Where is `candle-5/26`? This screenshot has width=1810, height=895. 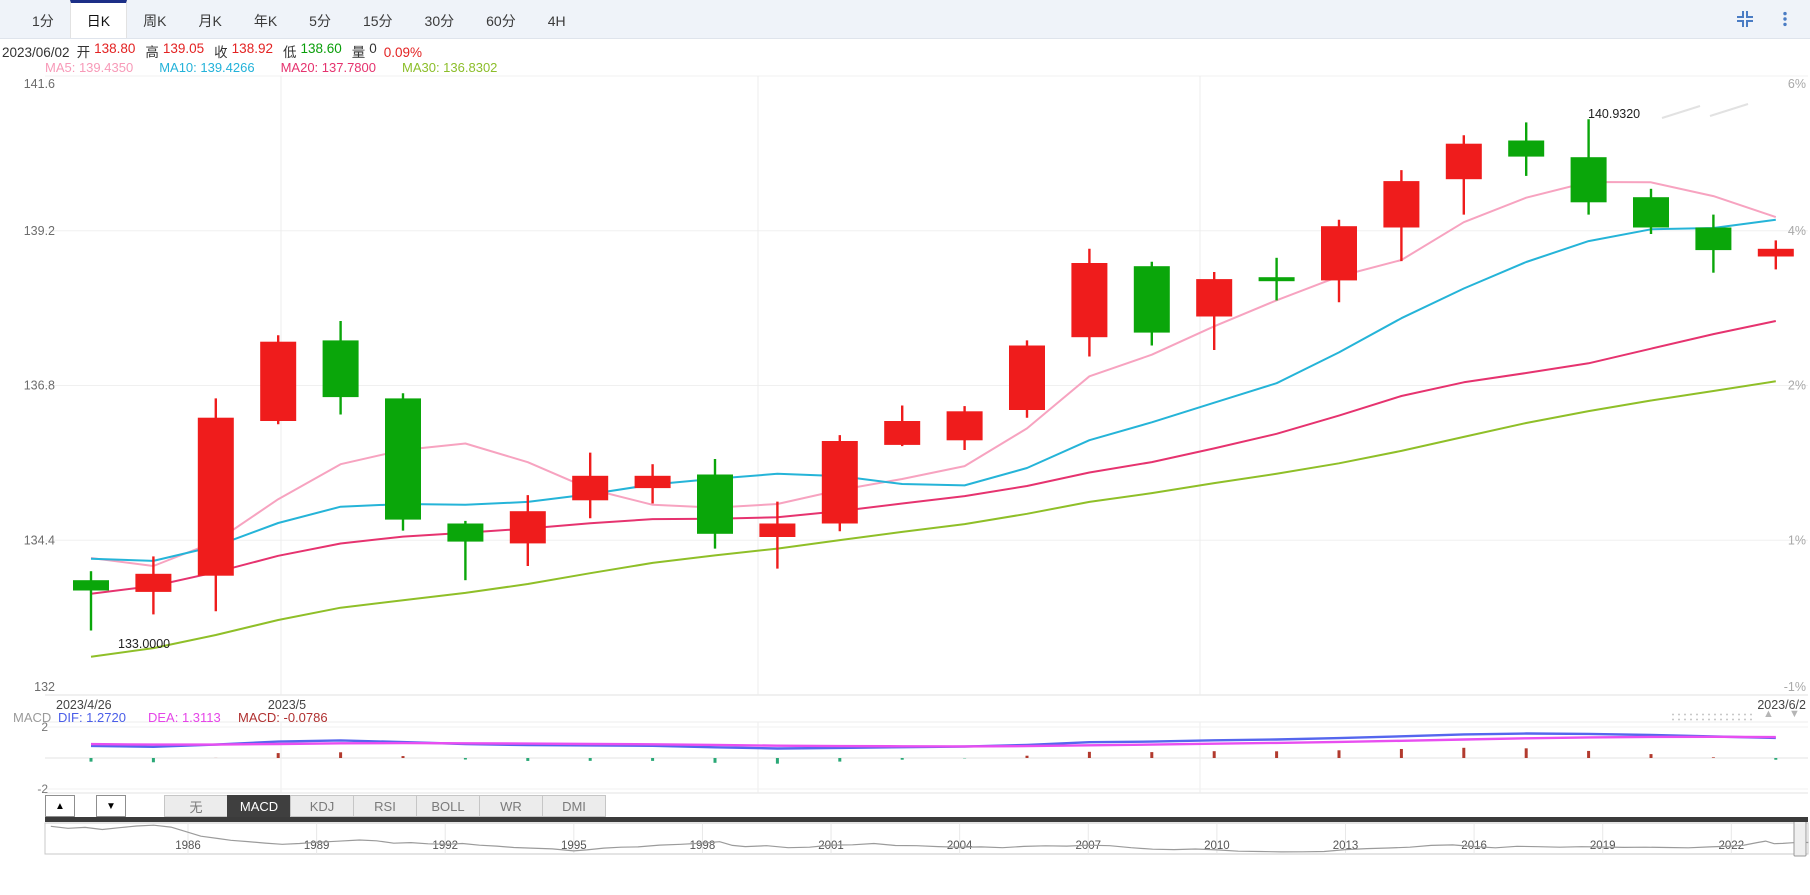 candle-5/26 is located at coordinates (1463, 175).